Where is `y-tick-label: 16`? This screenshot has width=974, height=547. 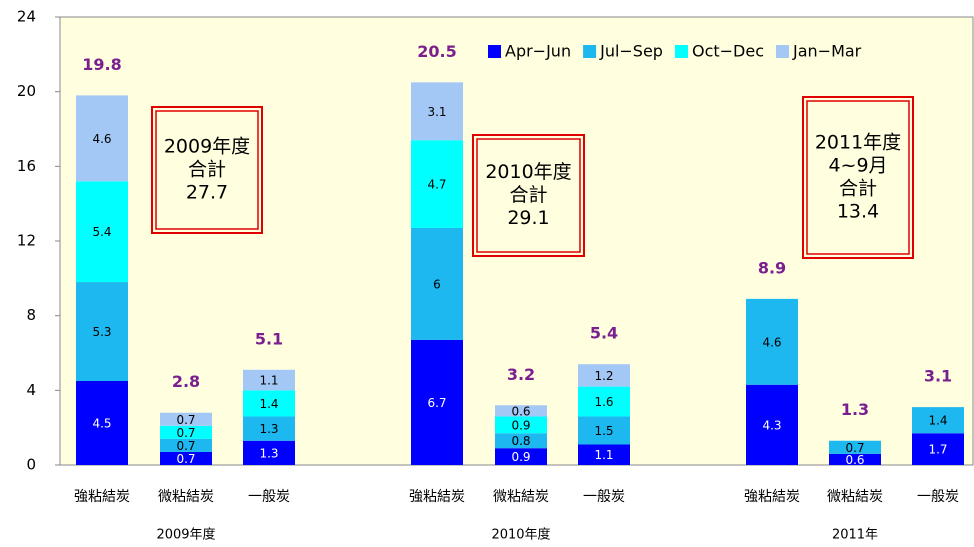
y-tick-label: 16 is located at coordinates (26, 166).